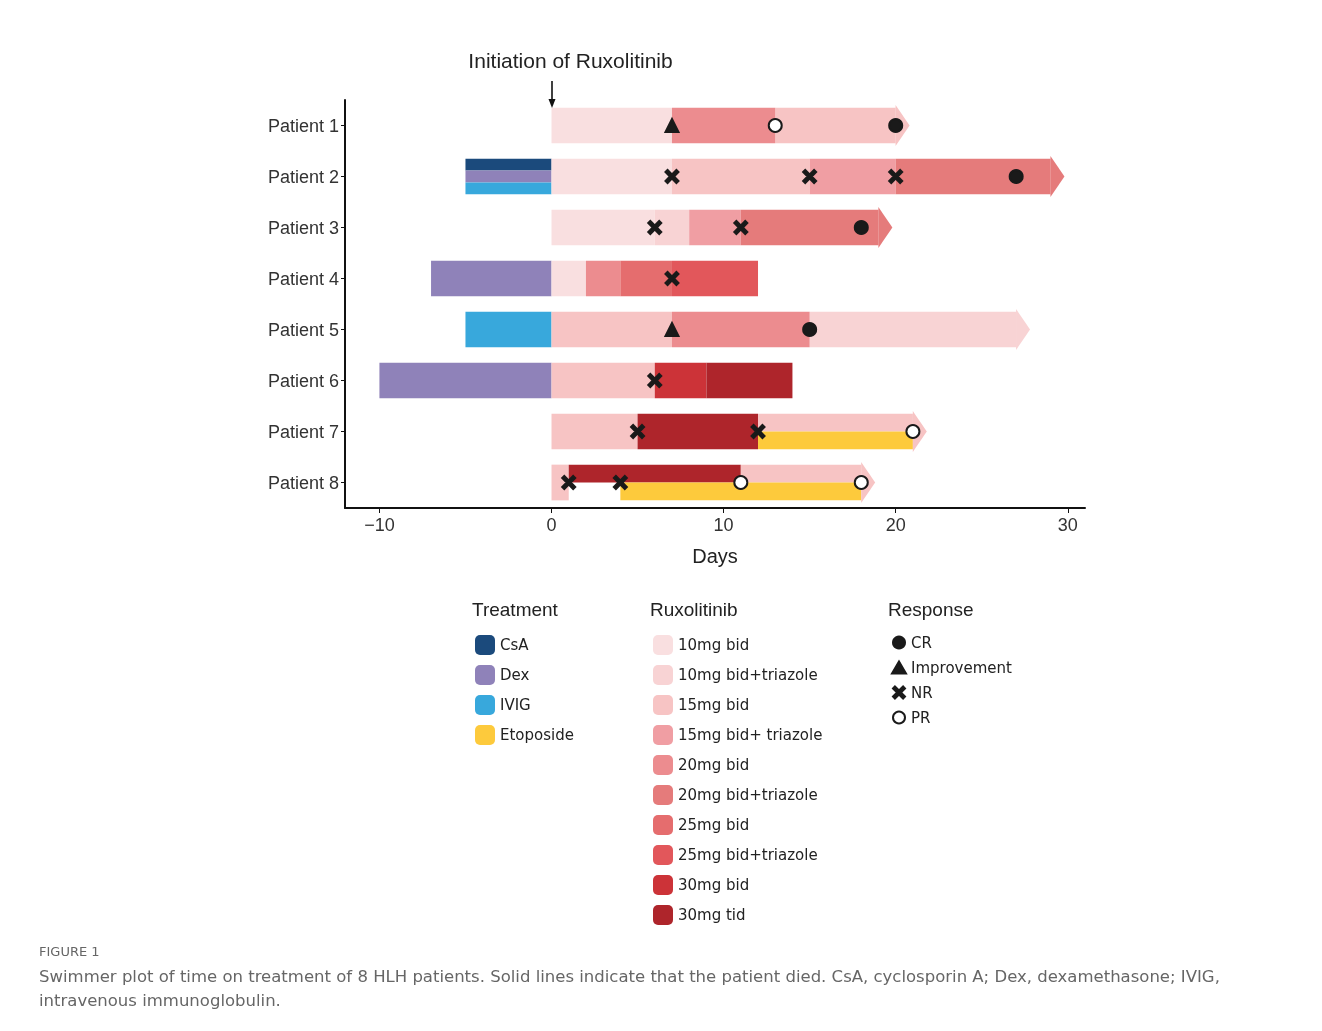  What do you see at coordinates (723, 525) in the screenshot?
I see `x-tick-label: 10` at bounding box center [723, 525].